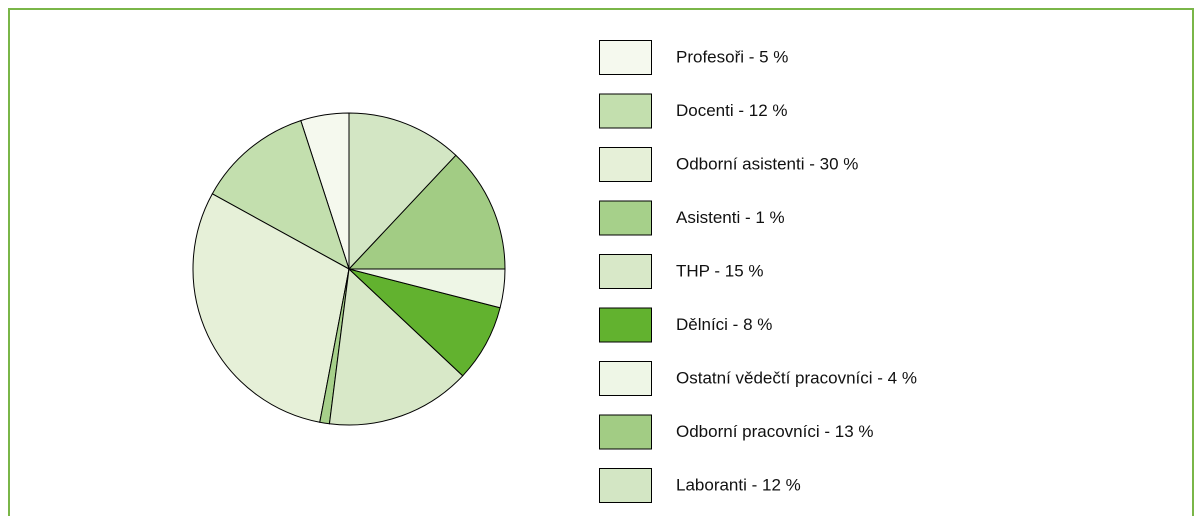  What do you see at coordinates (730, 217) in the screenshot?
I see `legend-label: Asistenti - 1 %` at bounding box center [730, 217].